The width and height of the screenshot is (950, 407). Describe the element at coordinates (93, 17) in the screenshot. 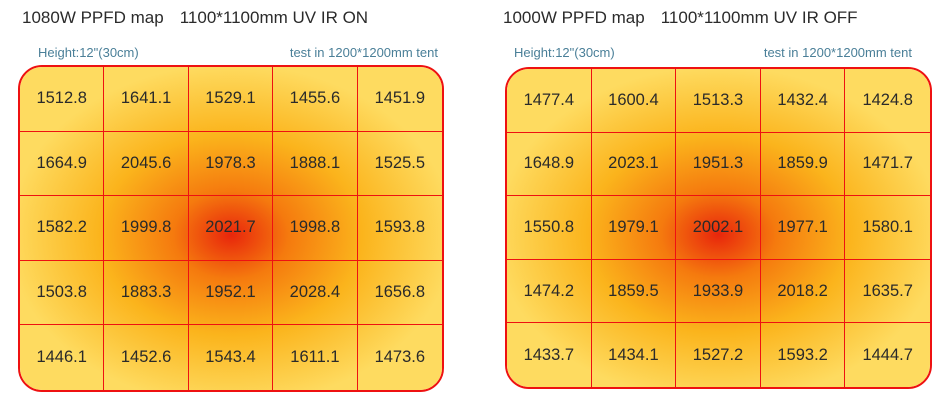

I see `left-title-text: 1080W PPFD map` at that location.